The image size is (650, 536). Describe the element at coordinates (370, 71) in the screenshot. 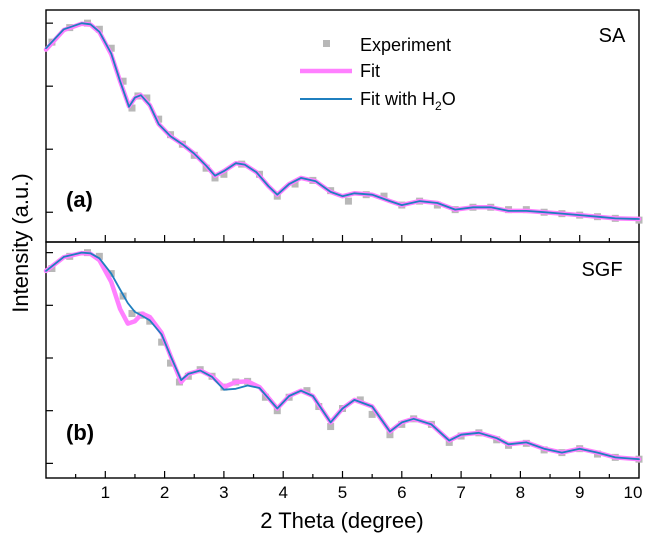

I see `legend-fit-label: Fit` at that location.